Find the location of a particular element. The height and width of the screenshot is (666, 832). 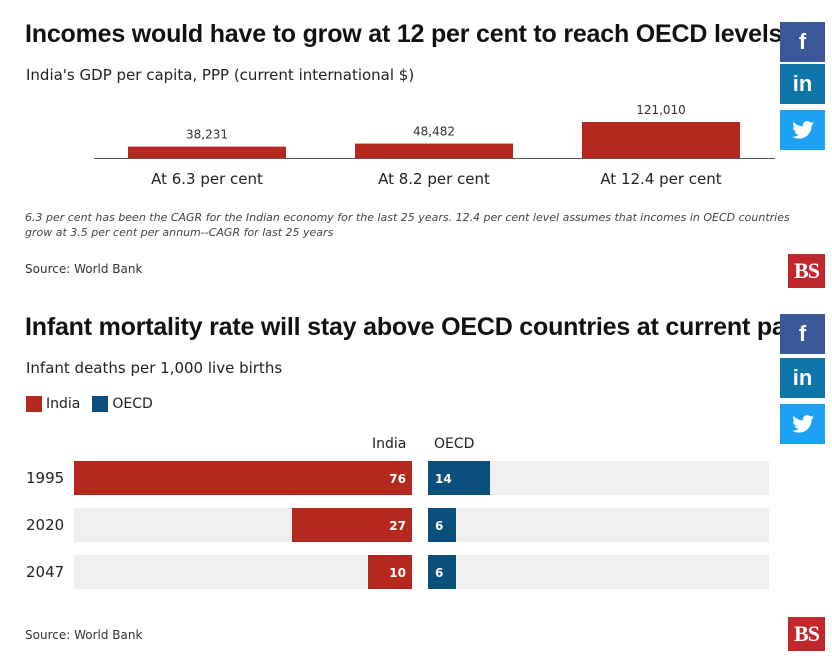

year-label-2020: 2020 is located at coordinates (45, 525).